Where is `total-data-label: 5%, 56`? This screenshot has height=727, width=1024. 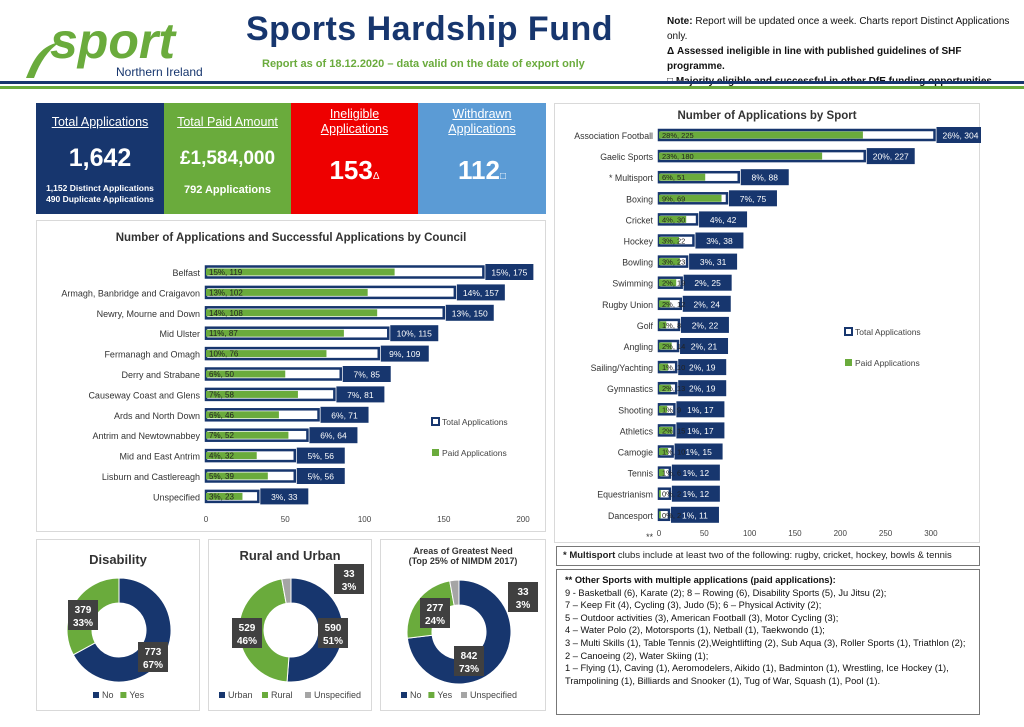 total-data-label: 5%, 56 is located at coordinates (321, 477).